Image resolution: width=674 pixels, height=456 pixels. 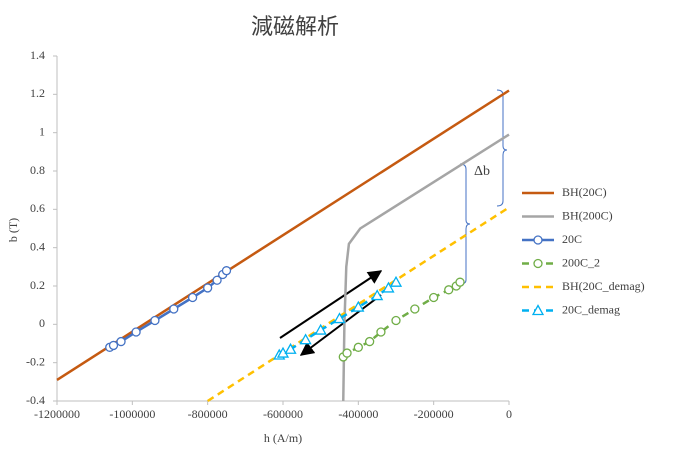 What do you see at coordinates (35, 400) in the screenshot?
I see `y-tick-label: -0.4` at bounding box center [35, 400].